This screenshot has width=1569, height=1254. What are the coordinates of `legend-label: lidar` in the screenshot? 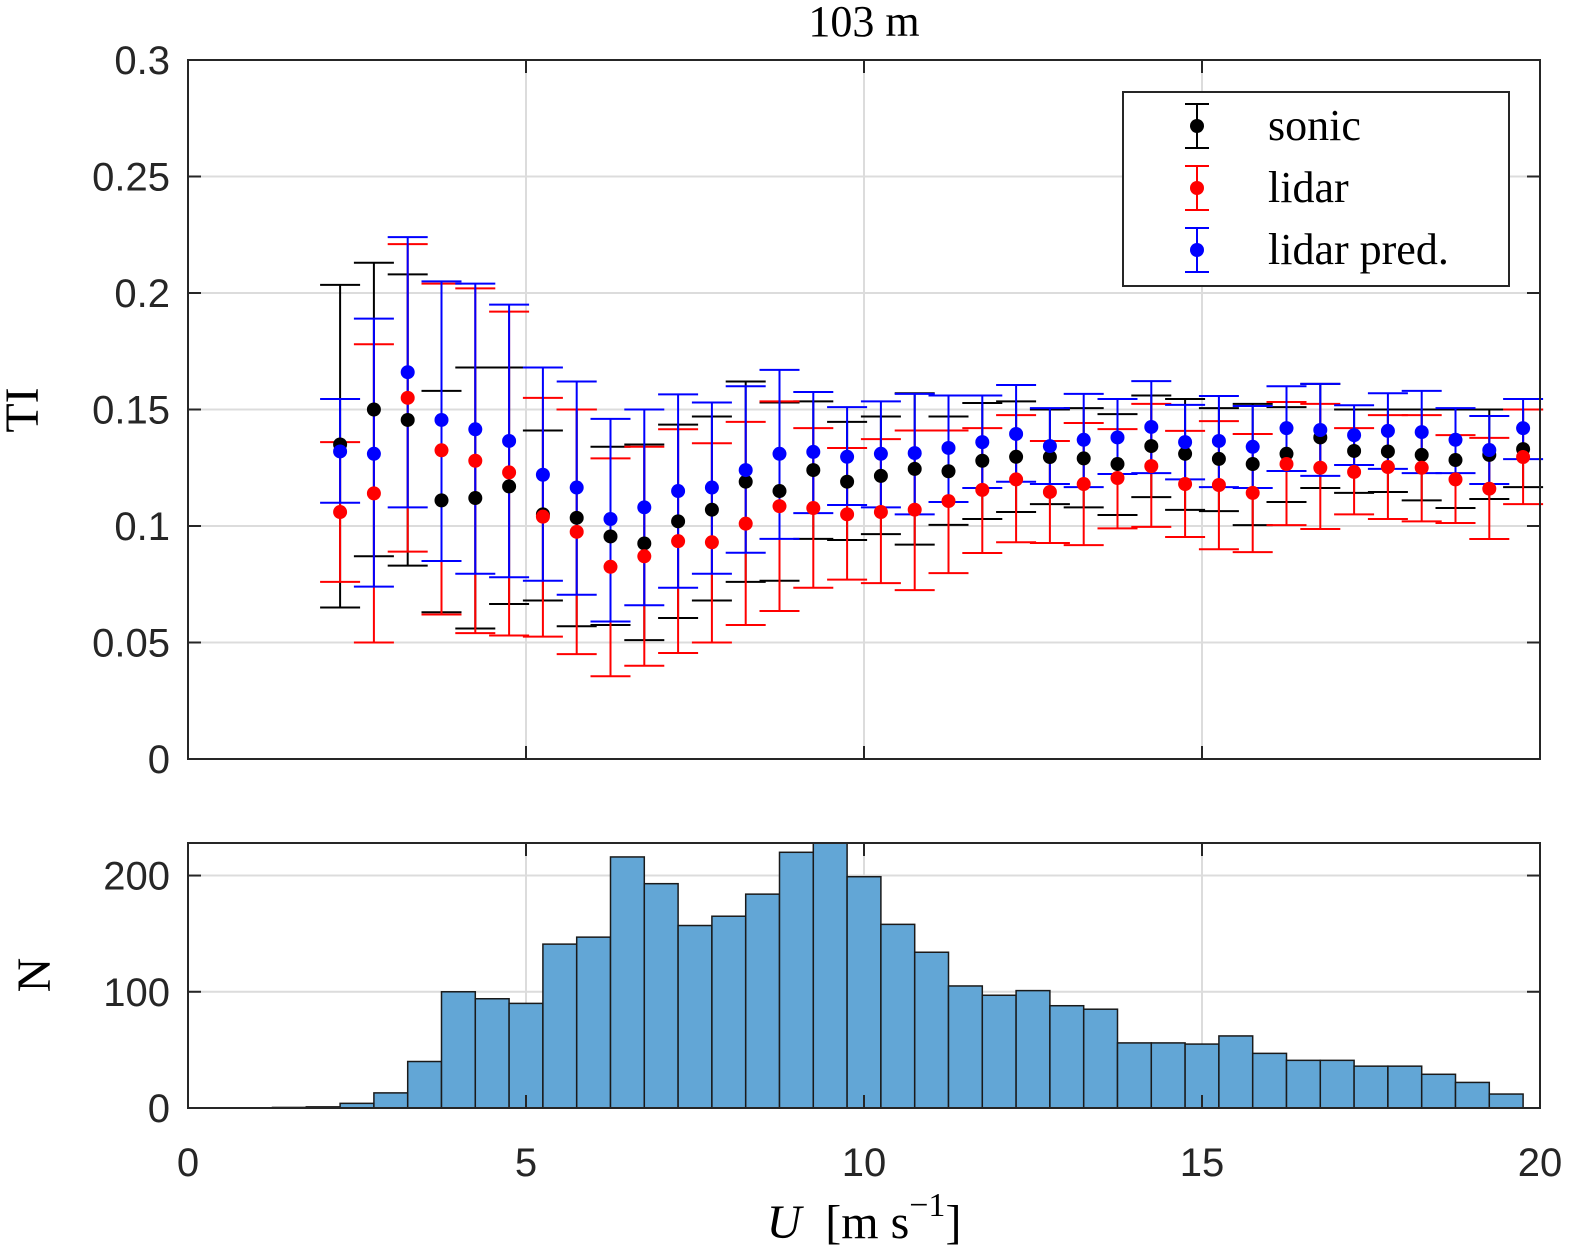 It's located at (1308, 187).